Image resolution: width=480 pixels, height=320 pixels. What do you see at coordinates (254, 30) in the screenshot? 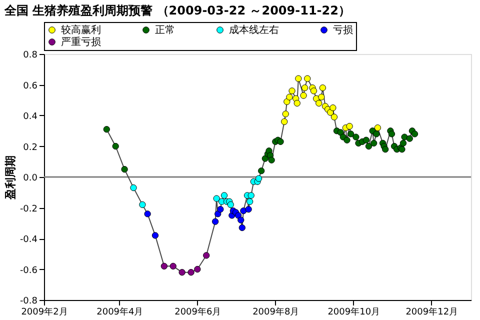
I see `legend-label: 成本线左右` at bounding box center [254, 30].